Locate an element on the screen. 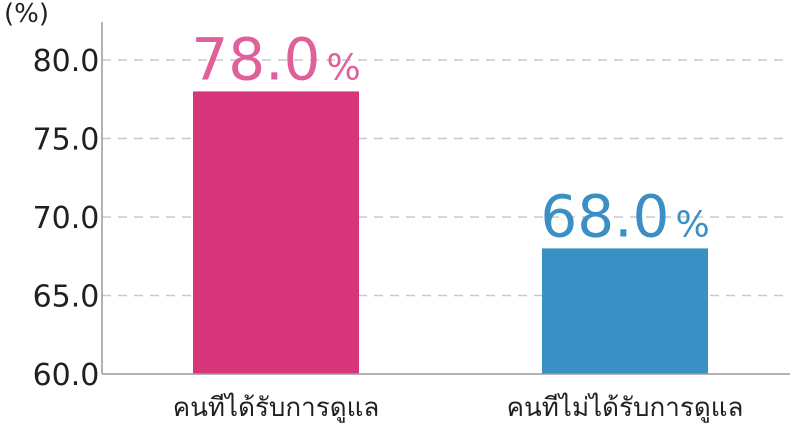 Image resolution: width=800 pixels, height=424 pixels. category-label: คนทีได้รับการดูแล is located at coordinates (276, 407).